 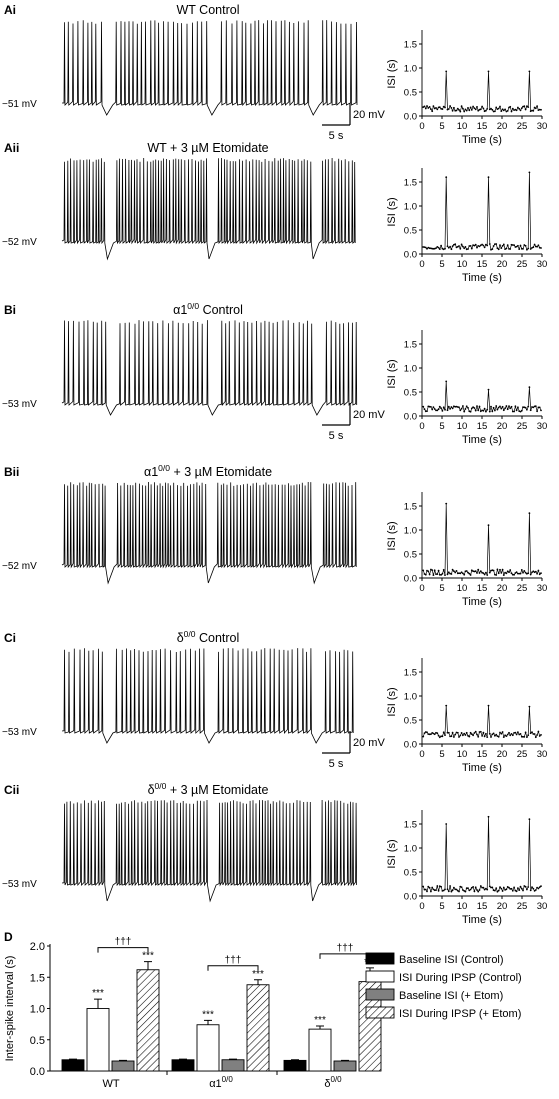 What do you see at coordinates (482, 722) in the screenshot?
I see `isi-series-line` at bounding box center [482, 722].